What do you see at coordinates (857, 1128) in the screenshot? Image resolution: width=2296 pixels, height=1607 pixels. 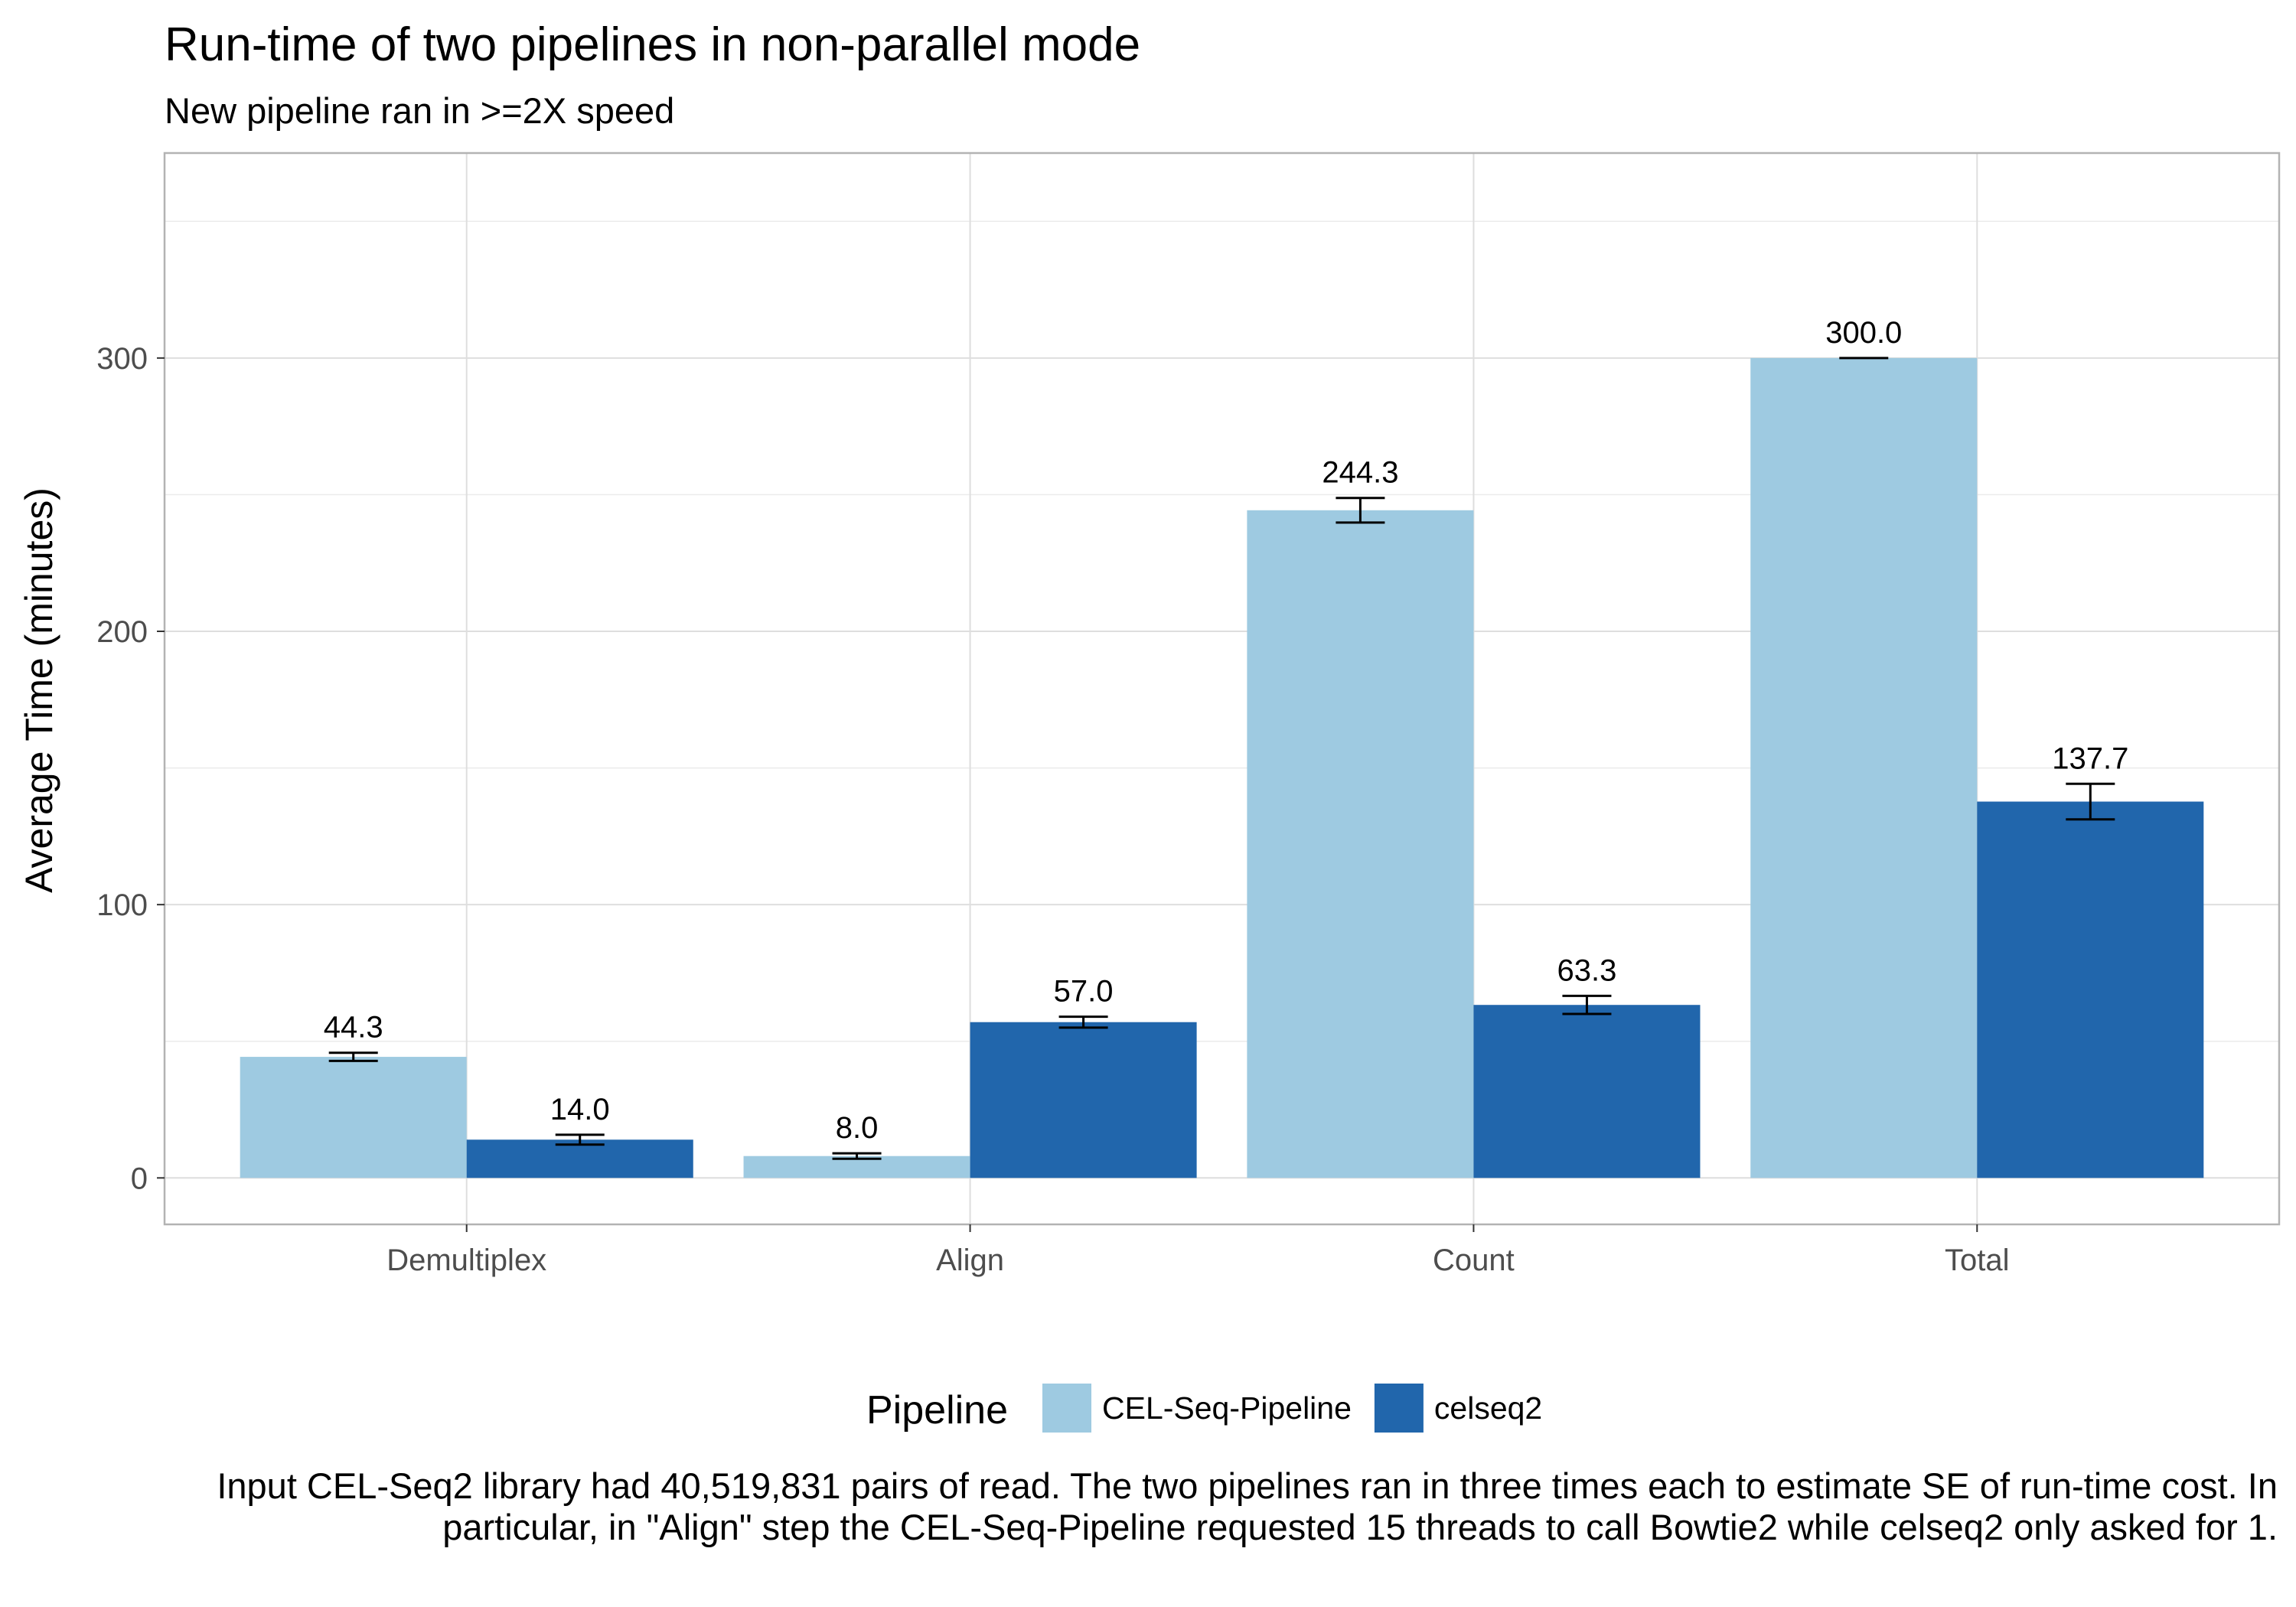 I see `data-label: 8.0` at bounding box center [857, 1128].